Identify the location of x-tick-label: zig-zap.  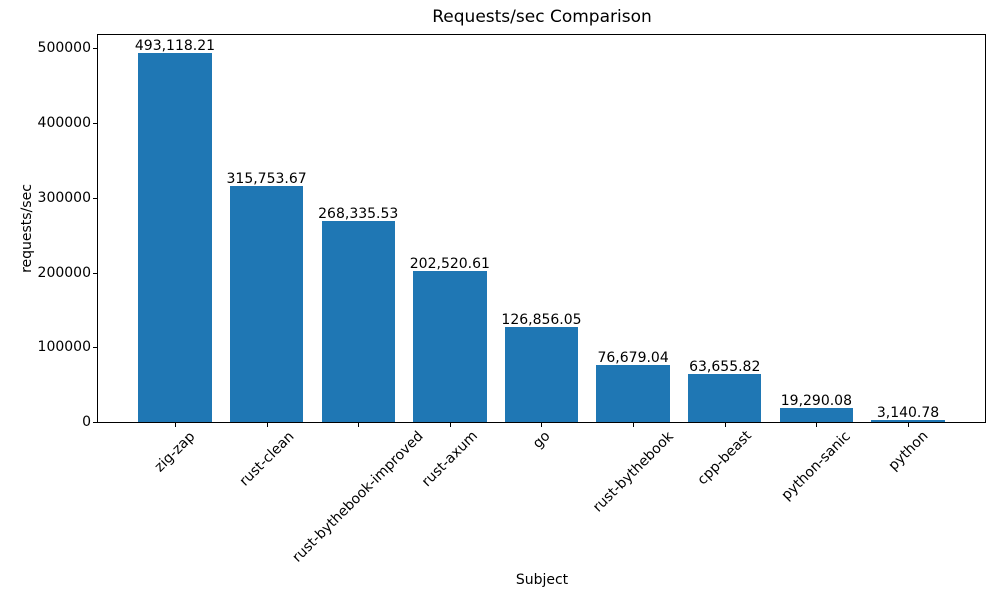
(175, 451).